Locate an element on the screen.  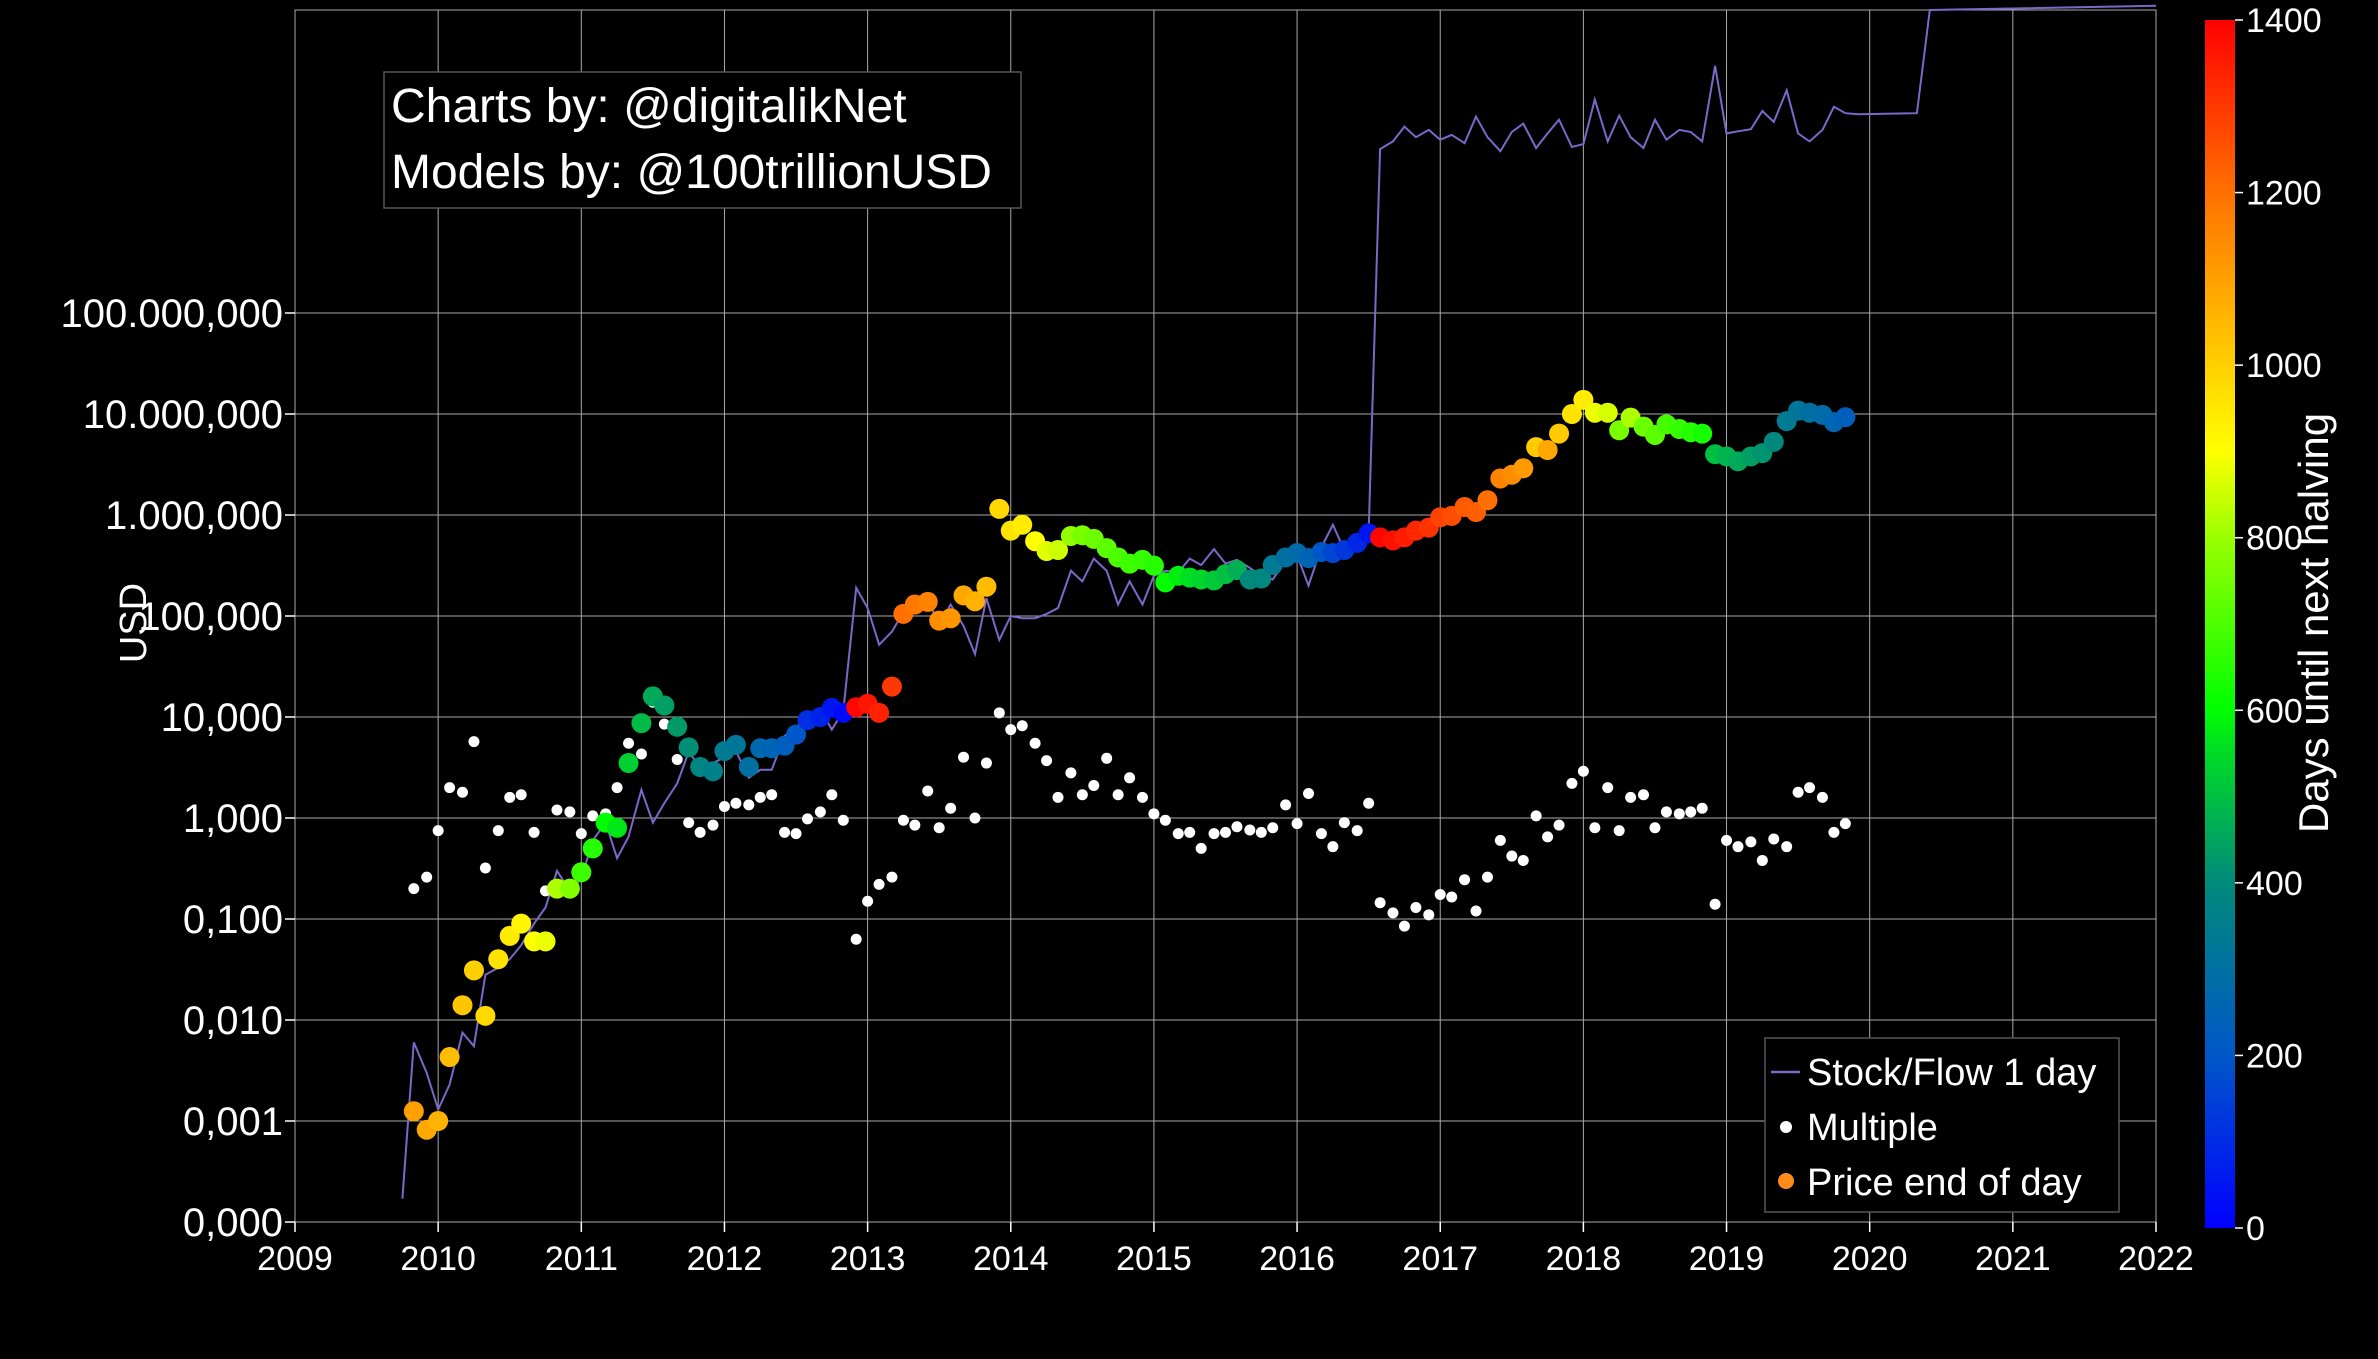
y-axis-label: USD is located at coordinates (134, 623).